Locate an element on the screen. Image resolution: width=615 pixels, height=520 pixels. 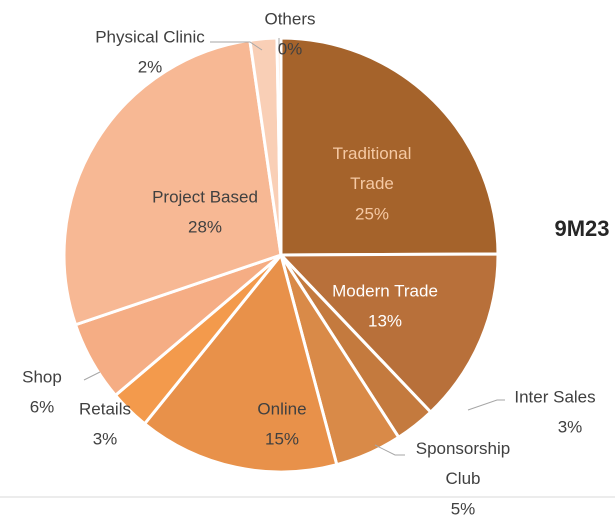
slice-label: Online is located at coordinates (281, 408).